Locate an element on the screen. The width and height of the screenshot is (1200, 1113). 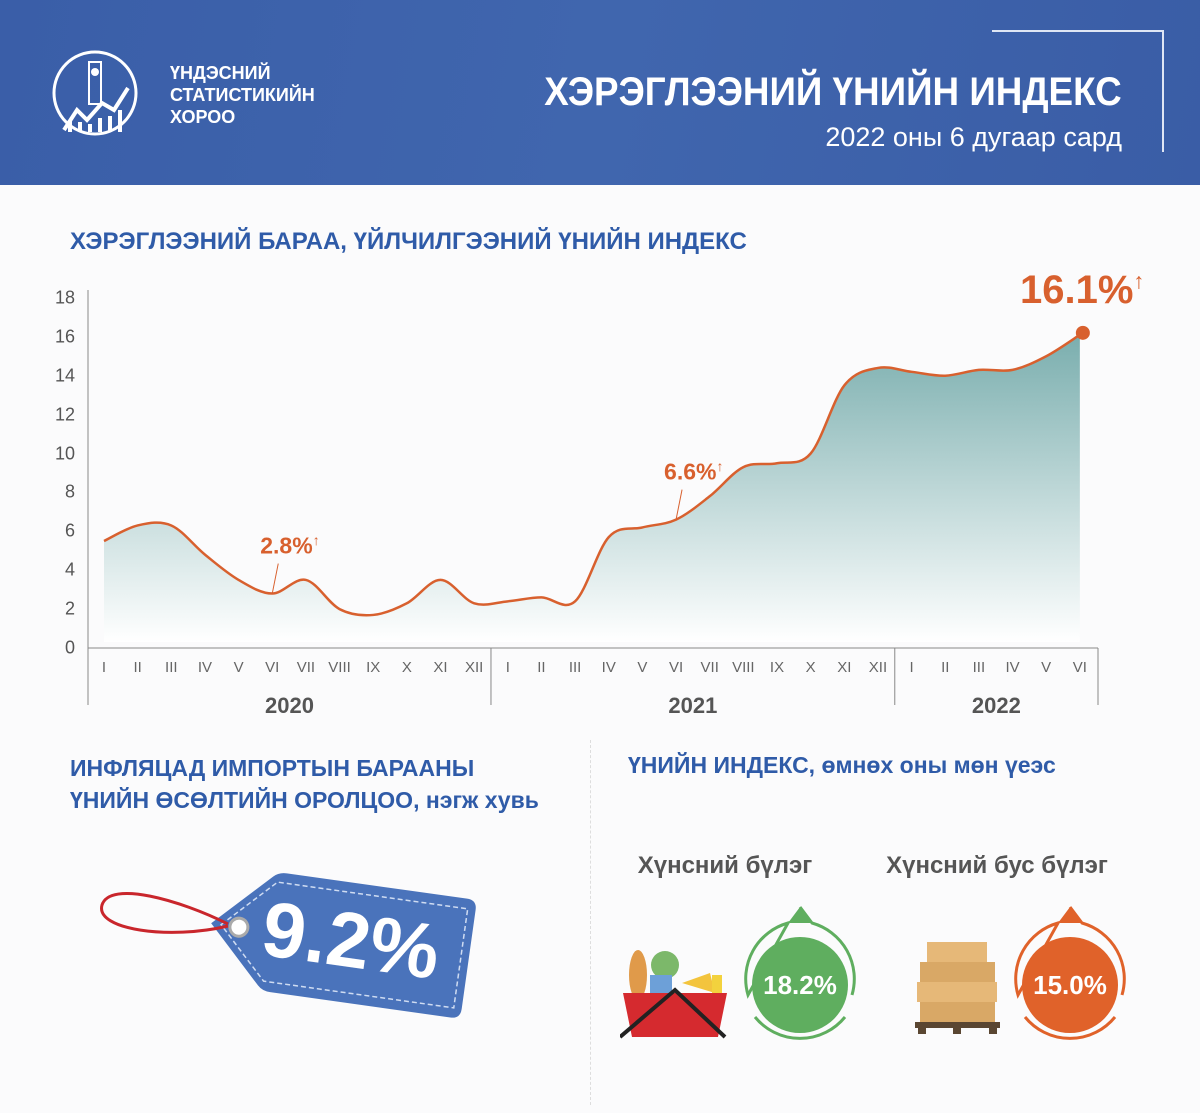
y-tick-label: 4 is located at coordinates (69, 569).